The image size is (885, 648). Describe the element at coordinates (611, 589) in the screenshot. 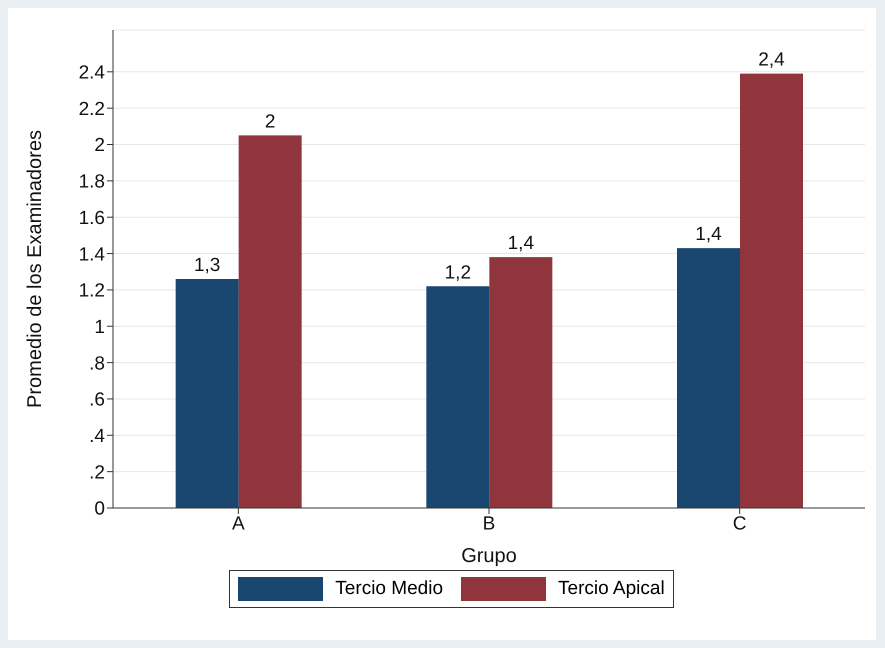

I see `legend-label: Tercio Apical` at that location.